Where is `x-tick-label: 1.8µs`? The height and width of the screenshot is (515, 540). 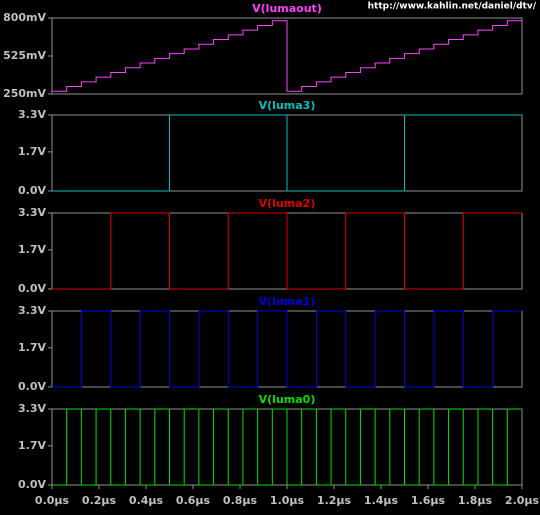
x-tick-label: 1.8µs is located at coordinates (475, 500).